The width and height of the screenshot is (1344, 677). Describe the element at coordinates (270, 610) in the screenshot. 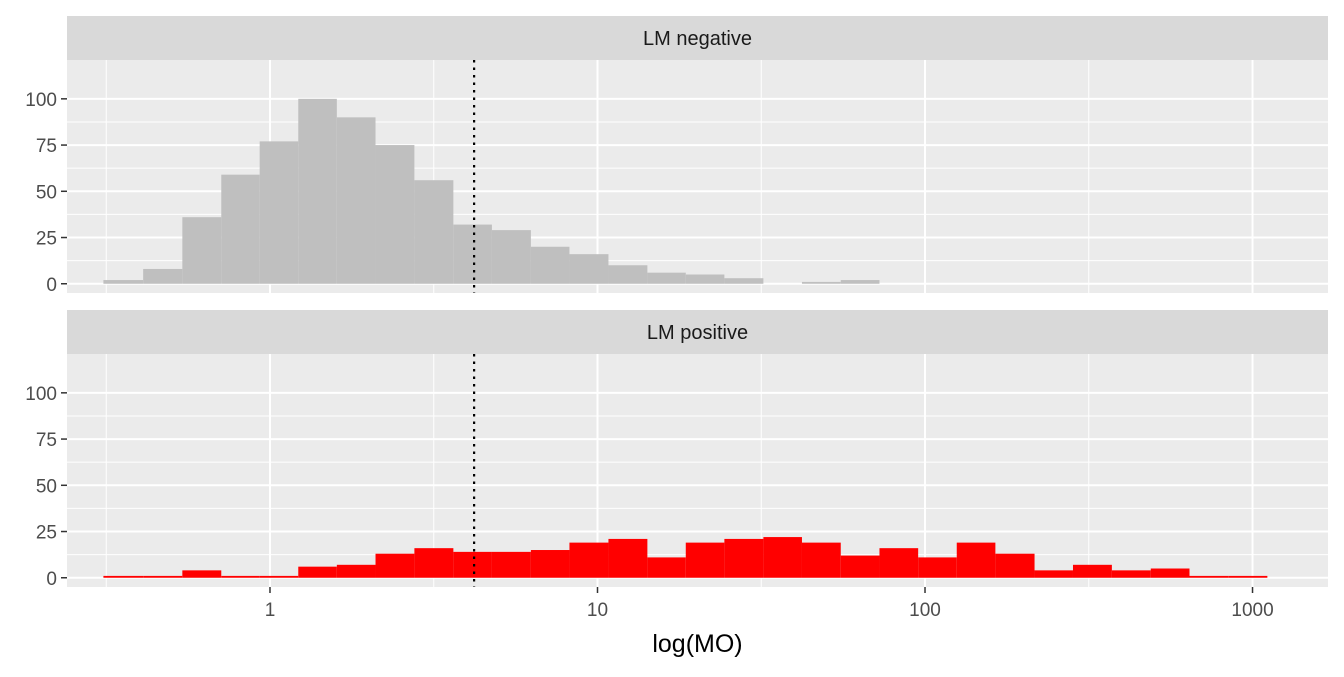

I see `x-tick-label: 1` at that location.